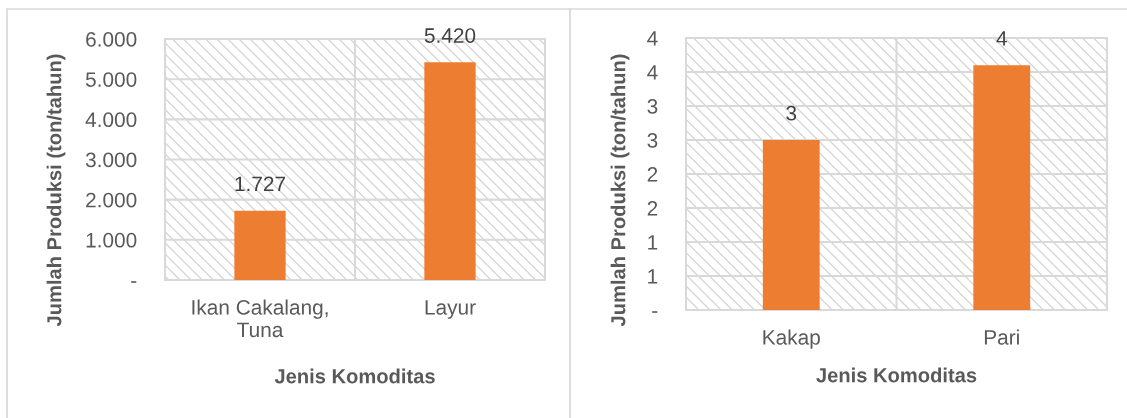  I want to click on x-tick-label: Ikan Cakalang, Tuna, so click(260, 318).